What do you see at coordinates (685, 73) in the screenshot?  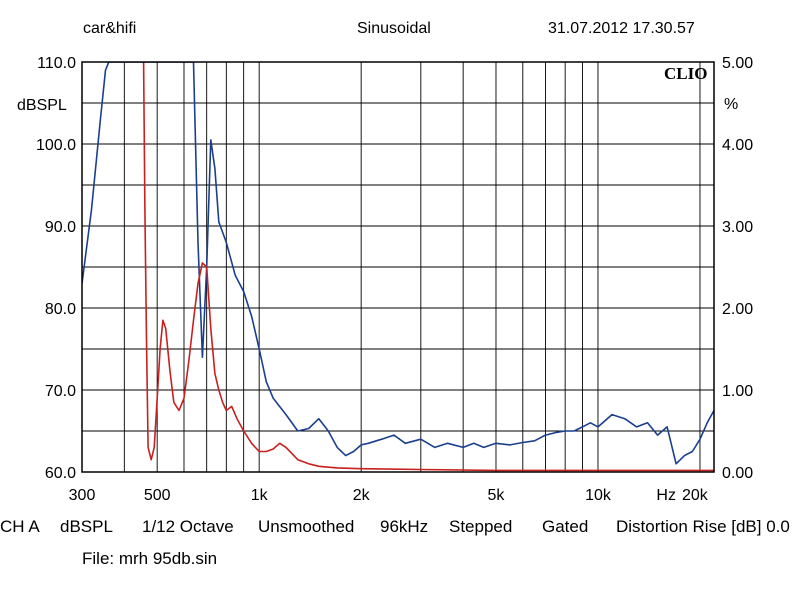 I see `clio-logo: CLIO` at bounding box center [685, 73].